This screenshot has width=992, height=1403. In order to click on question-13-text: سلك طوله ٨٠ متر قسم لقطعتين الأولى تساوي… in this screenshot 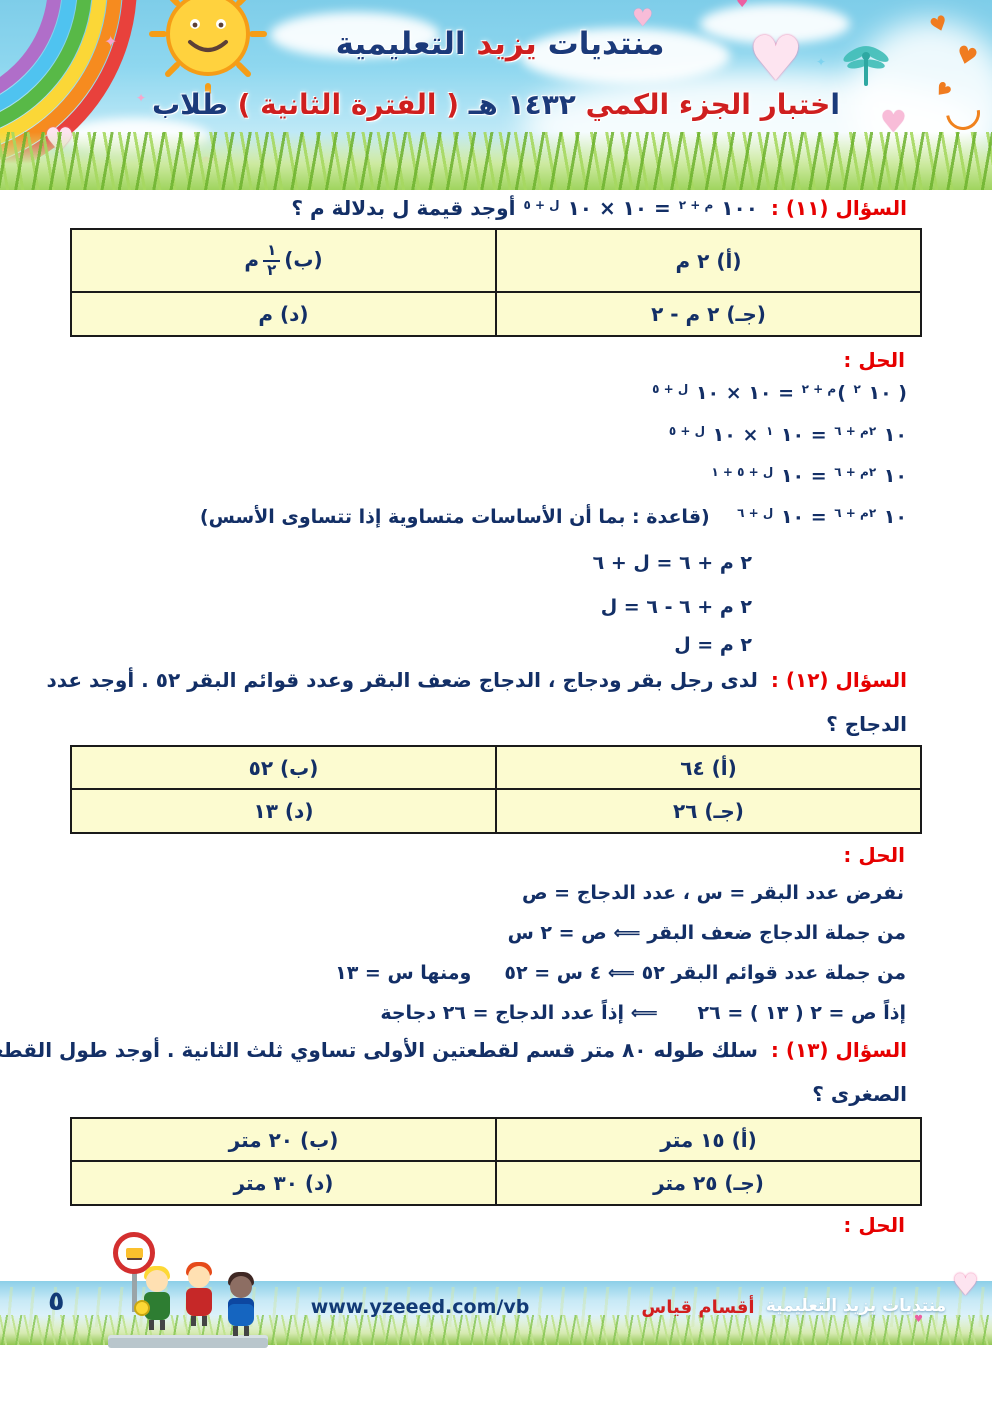, I will do `click(379, 1050)`.